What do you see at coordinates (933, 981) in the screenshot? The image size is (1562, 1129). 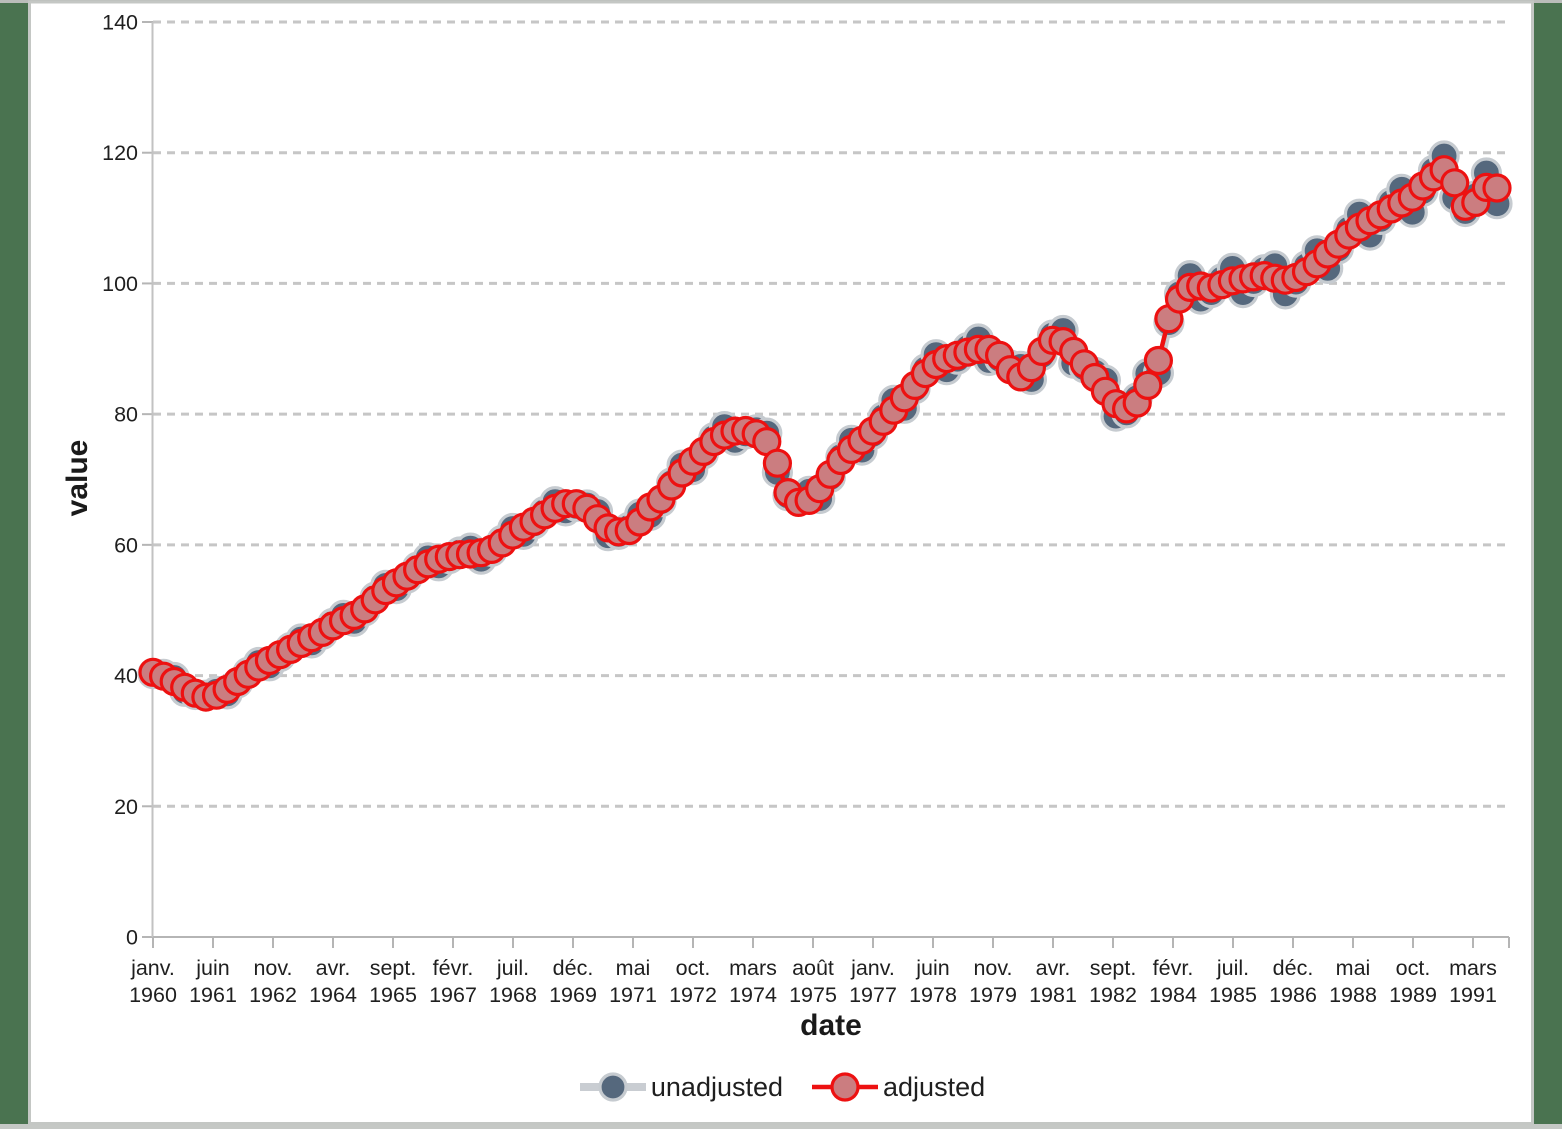 I see `x-tick-label: juin 1978` at bounding box center [933, 981].